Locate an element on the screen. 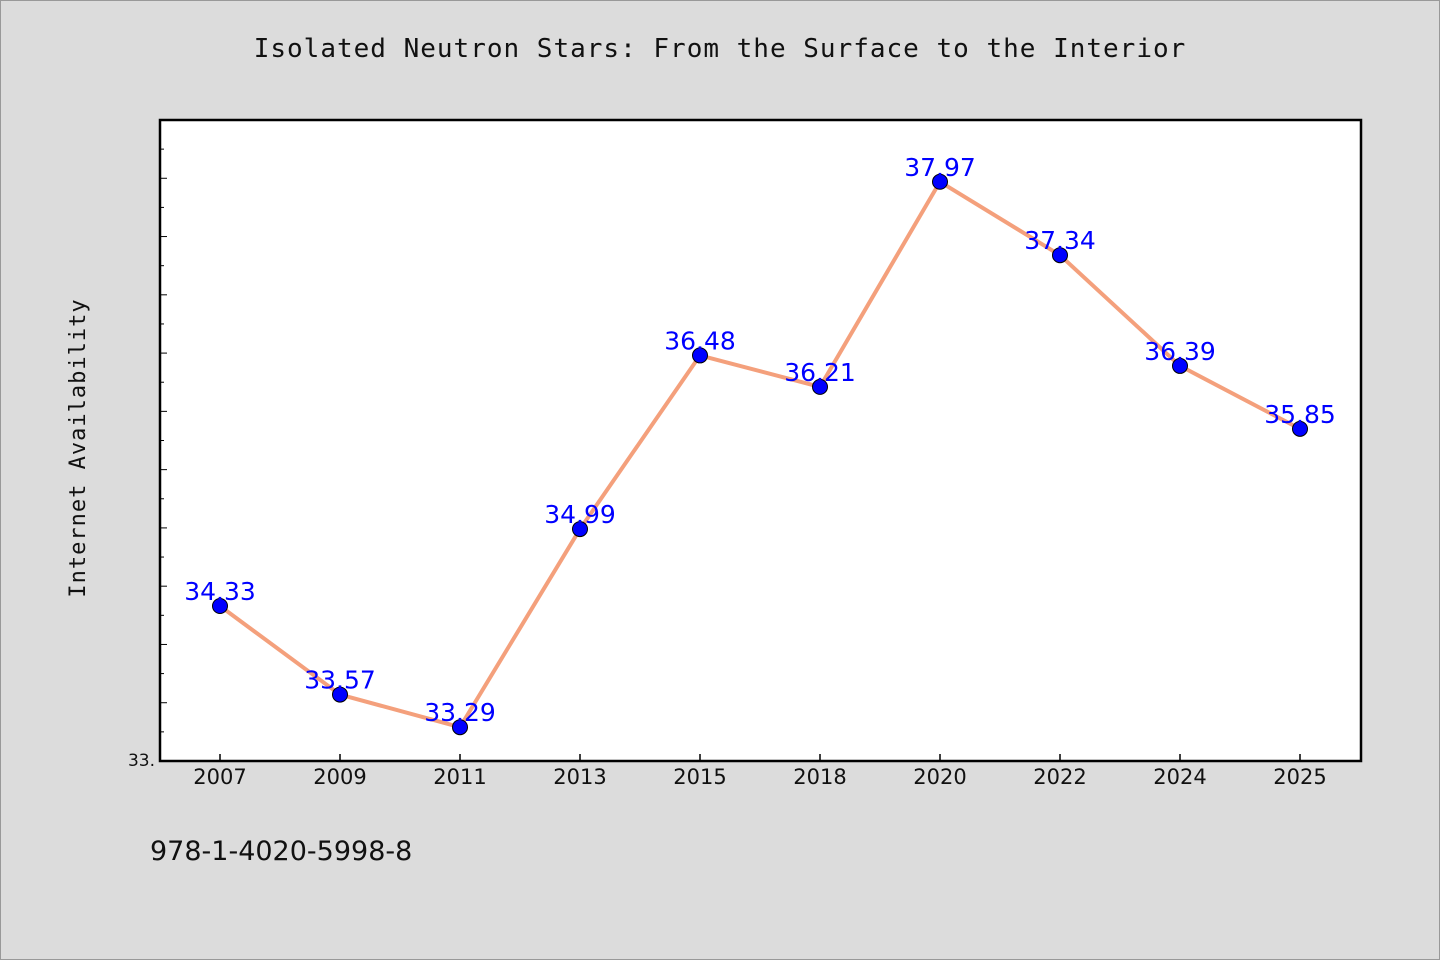 The height and width of the screenshot is (960, 1440). y-axis-label: Internet Availability is located at coordinates (78, 447).